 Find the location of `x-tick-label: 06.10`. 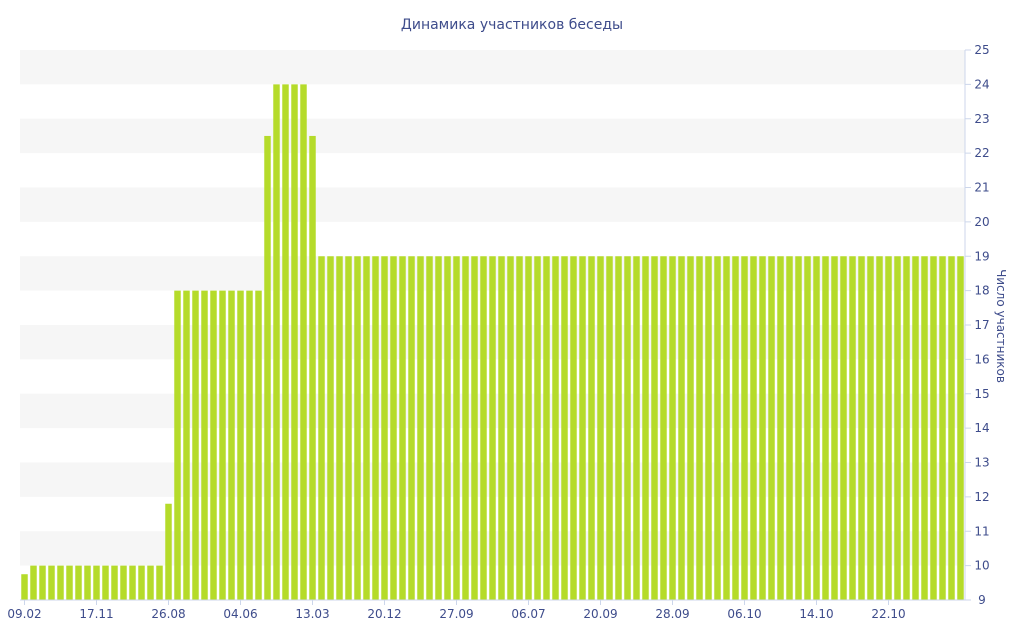

x-tick-label: 06.10 is located at coordinates (744, 614).